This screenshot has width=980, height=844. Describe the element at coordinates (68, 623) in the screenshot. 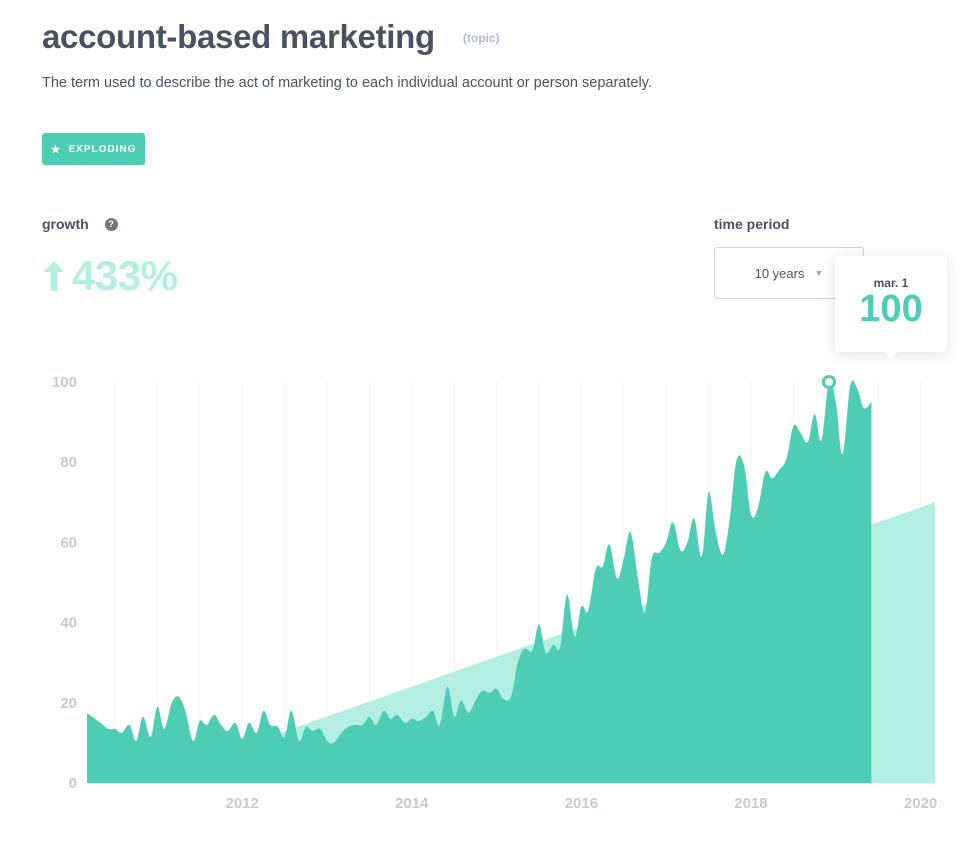

I see `y-tick-label: 40` at that location.